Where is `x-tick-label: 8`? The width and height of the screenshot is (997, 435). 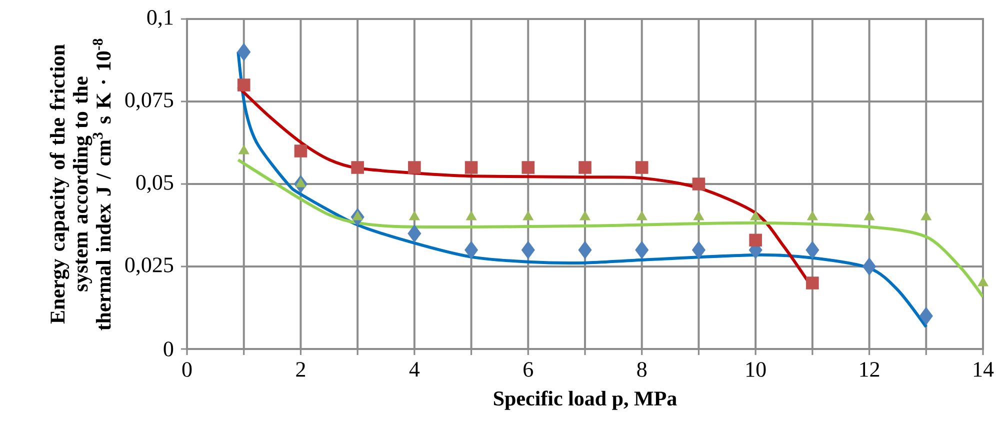
x-tick-label: 8 is located at coordinates (642, 369).